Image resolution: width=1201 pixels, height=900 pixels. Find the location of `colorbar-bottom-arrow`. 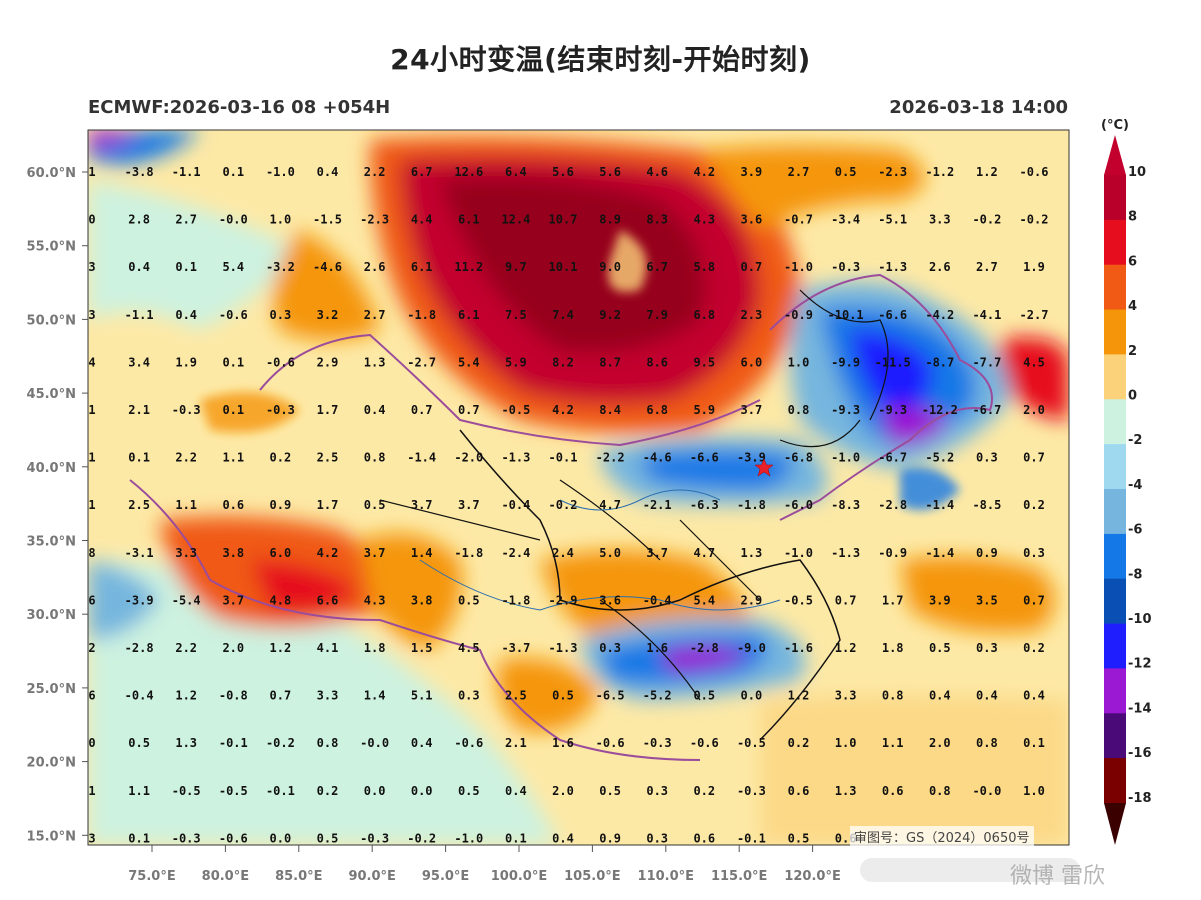

colorbar-bottom-arrow is located at coordinates (1115, 824).